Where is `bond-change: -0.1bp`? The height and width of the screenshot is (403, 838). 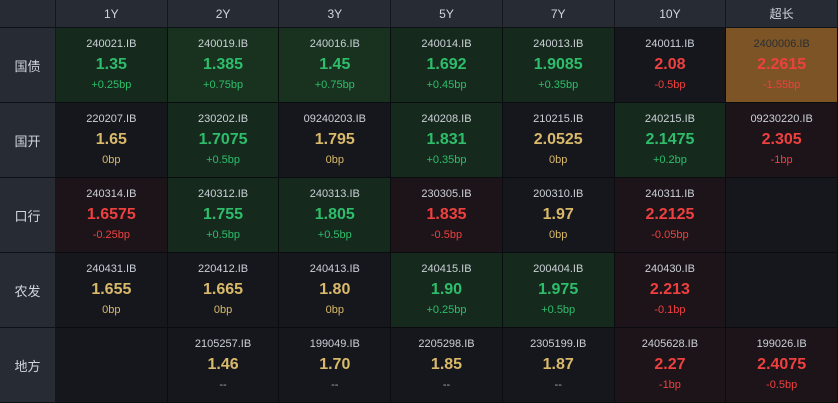 bond-change: -0.1bp is located at coordinates (670, 310).